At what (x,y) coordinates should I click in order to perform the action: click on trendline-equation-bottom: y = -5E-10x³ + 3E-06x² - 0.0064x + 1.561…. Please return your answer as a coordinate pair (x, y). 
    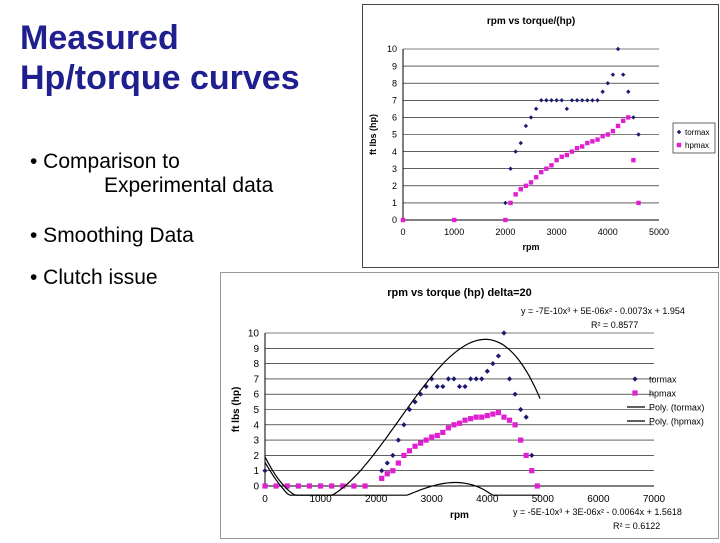
    Looking at the image, I should click on (597, 512).